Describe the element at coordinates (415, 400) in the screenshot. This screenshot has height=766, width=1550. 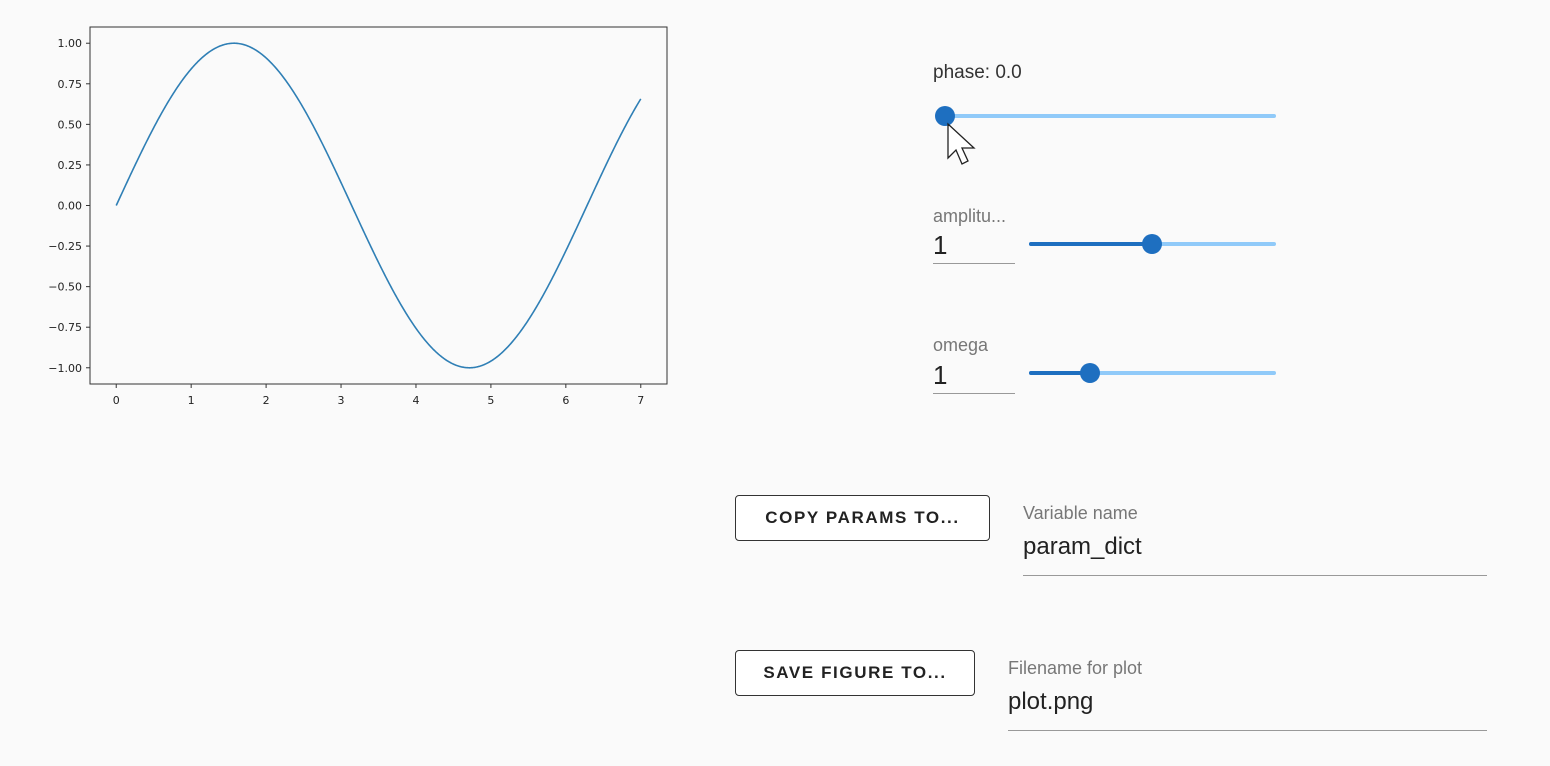
I see `x-tick-label: 4` at that location.